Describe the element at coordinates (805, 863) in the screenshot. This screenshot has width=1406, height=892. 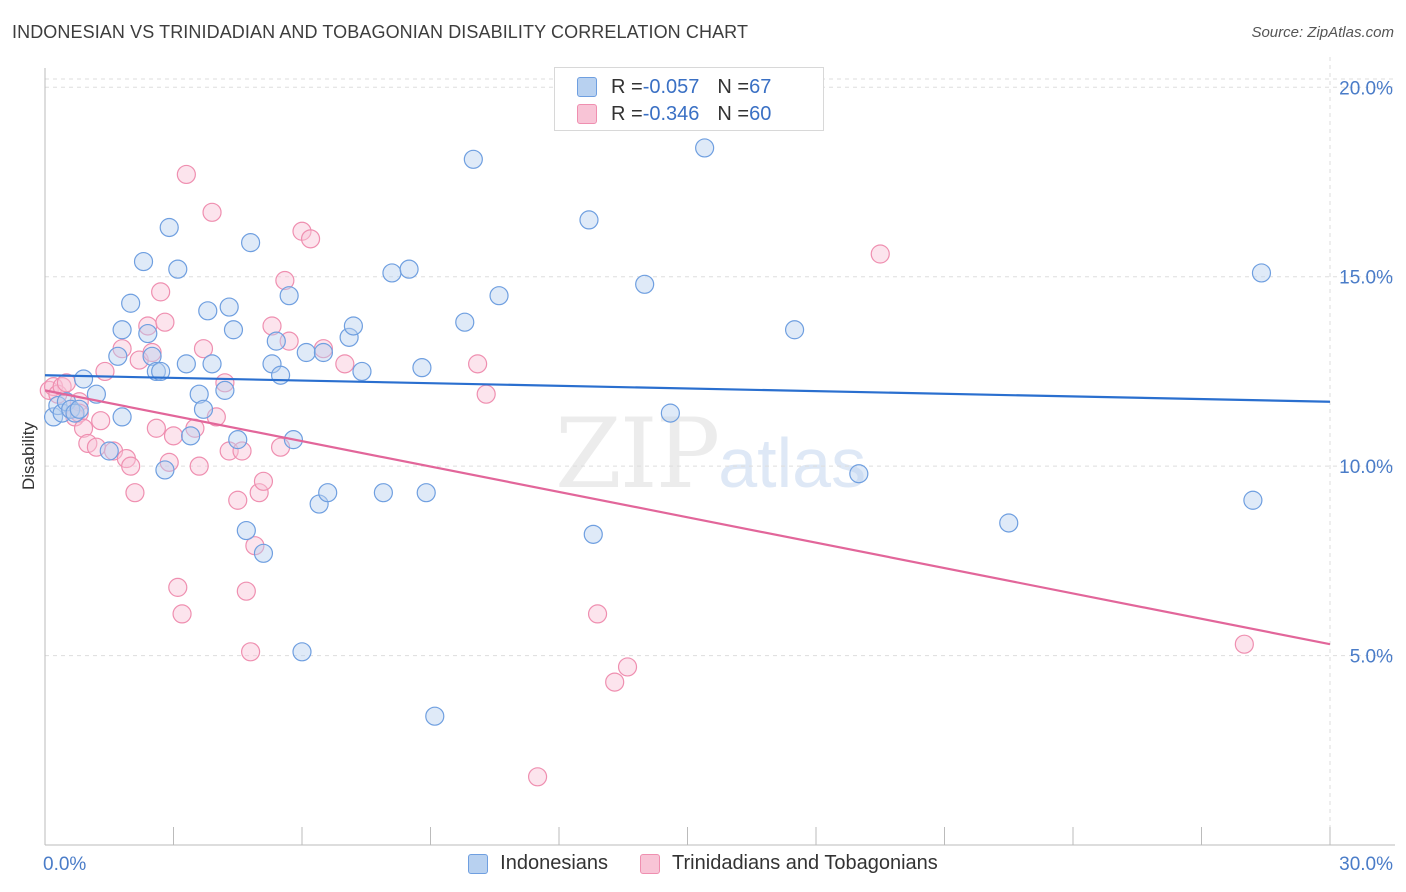
I see `legend-label: Trinidadians and Tobagonians` at that location.